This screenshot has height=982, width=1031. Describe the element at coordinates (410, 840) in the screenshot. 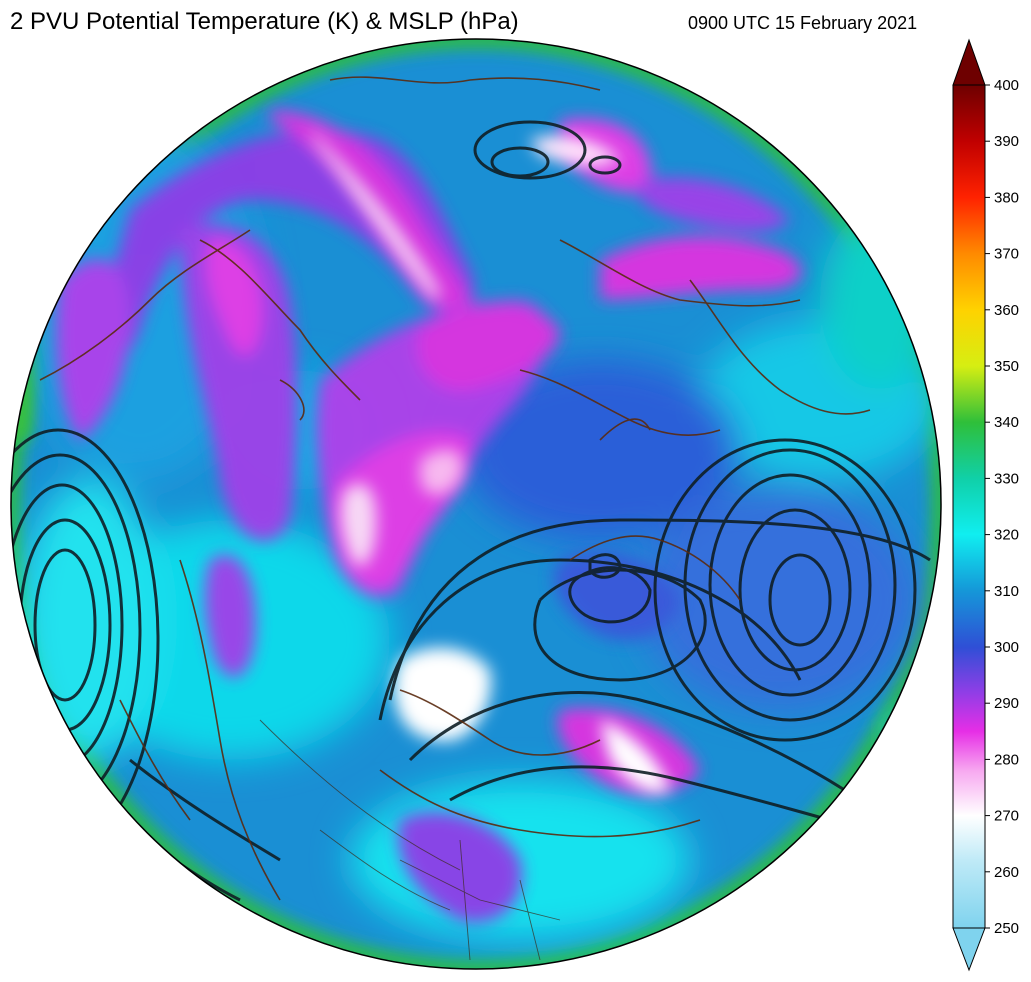

I see `borders` at that location.